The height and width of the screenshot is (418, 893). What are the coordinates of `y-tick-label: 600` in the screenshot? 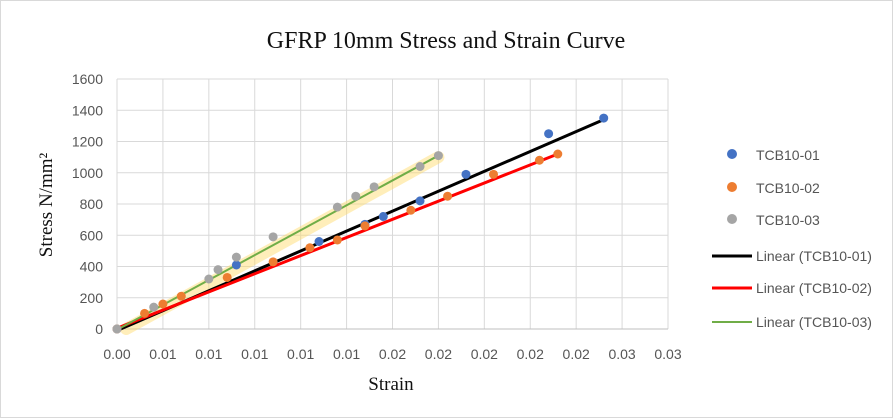 It's located at (92, 235).